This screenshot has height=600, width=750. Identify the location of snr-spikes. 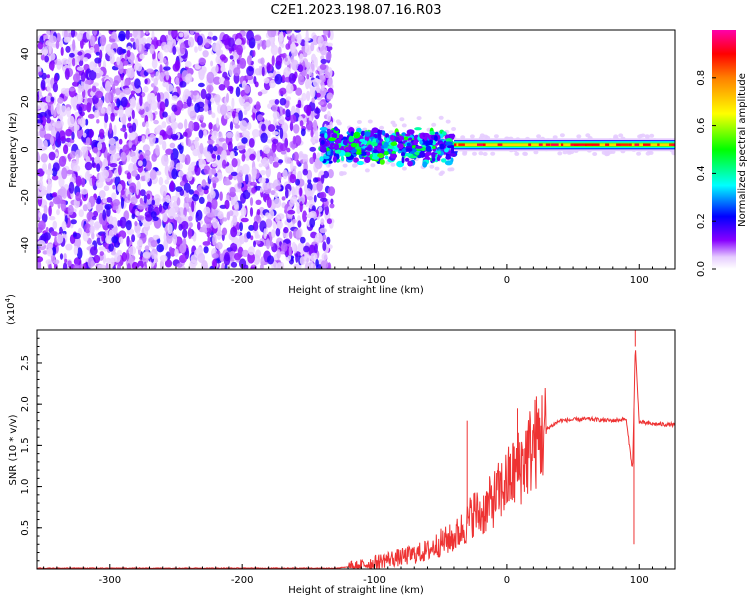
(551, 437).